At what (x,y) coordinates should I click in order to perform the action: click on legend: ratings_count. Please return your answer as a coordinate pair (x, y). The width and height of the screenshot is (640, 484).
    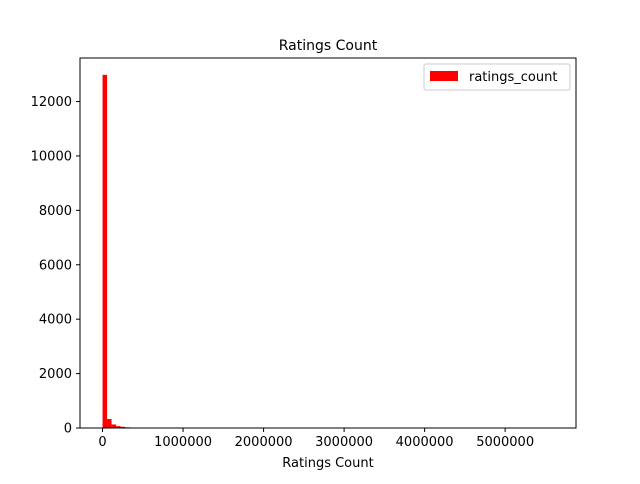
    Looking at the image, I should click on (497, 77).